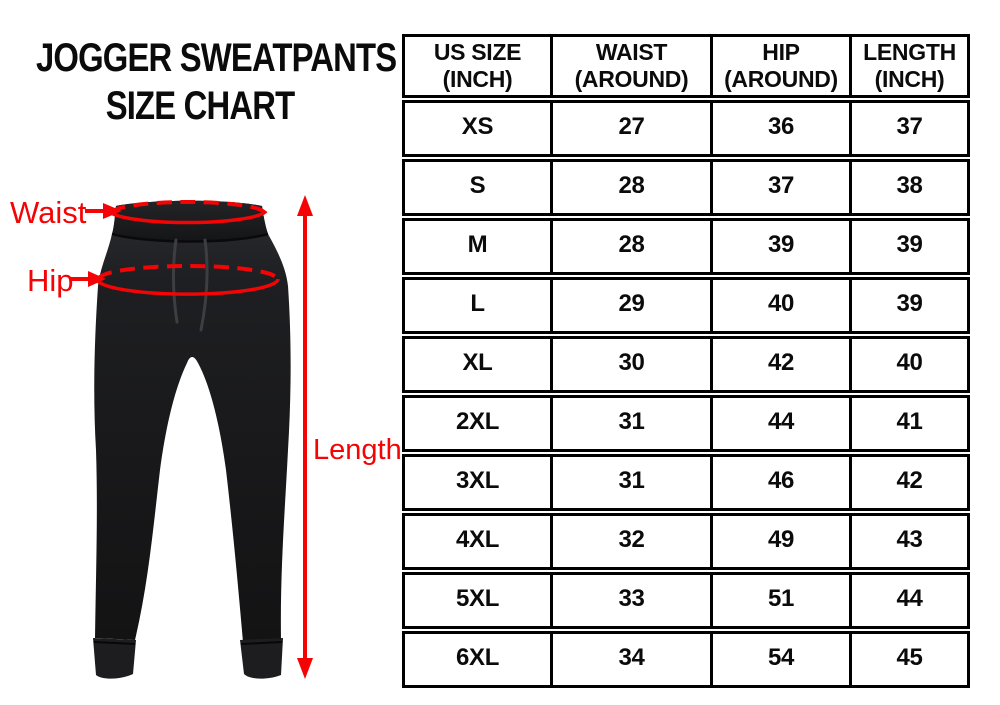 This screenshot has height=705, width=1000. I want to click on table-row: 6XL 34 54 45, so click(686, 659).